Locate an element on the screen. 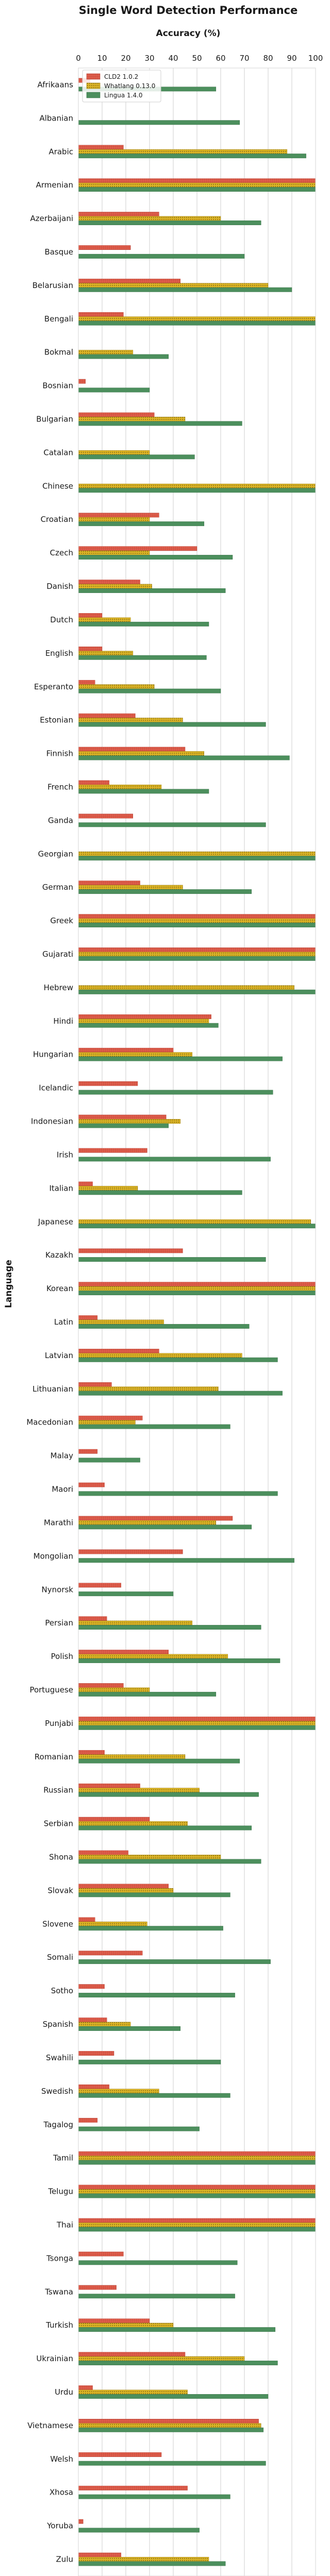  x-tick-label: 60 is located at coordinates (220, 59).